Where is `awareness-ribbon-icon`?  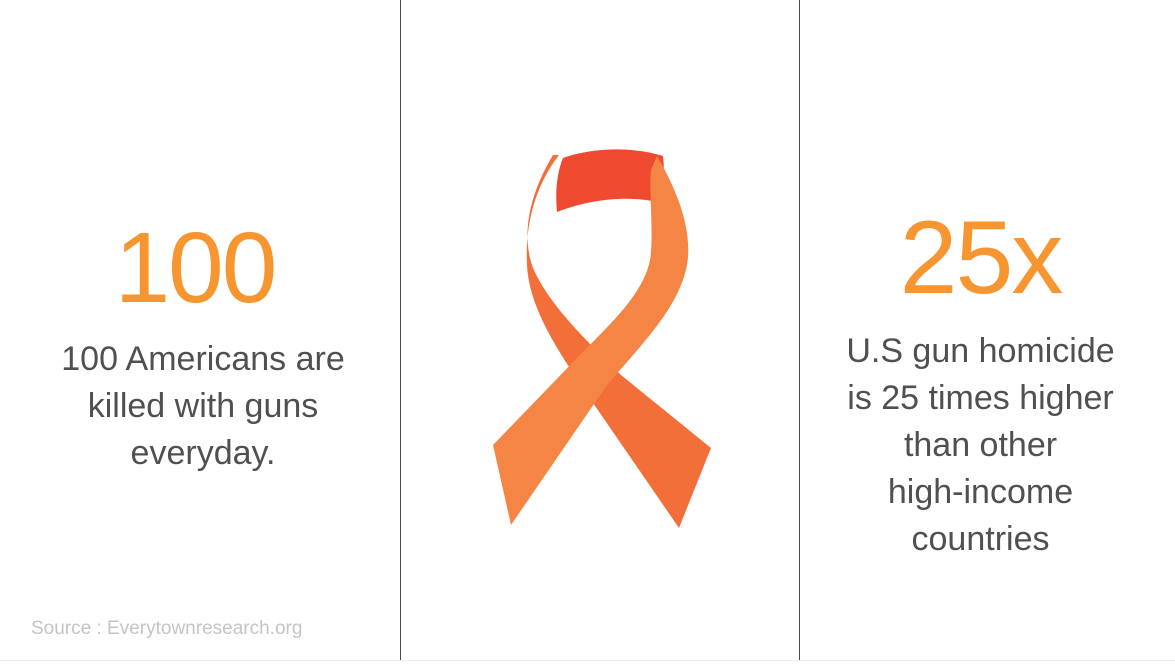
awareness-ribbon-icon is located at coordinates (602, 338).